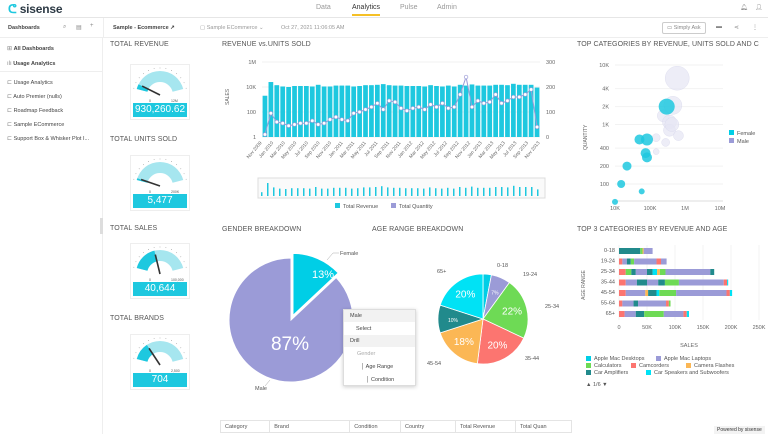  Describe the element at coordinates (144, 28) in the screenshot. I see `dashboard-title: Sample - Ecommerce ↗` at that location.